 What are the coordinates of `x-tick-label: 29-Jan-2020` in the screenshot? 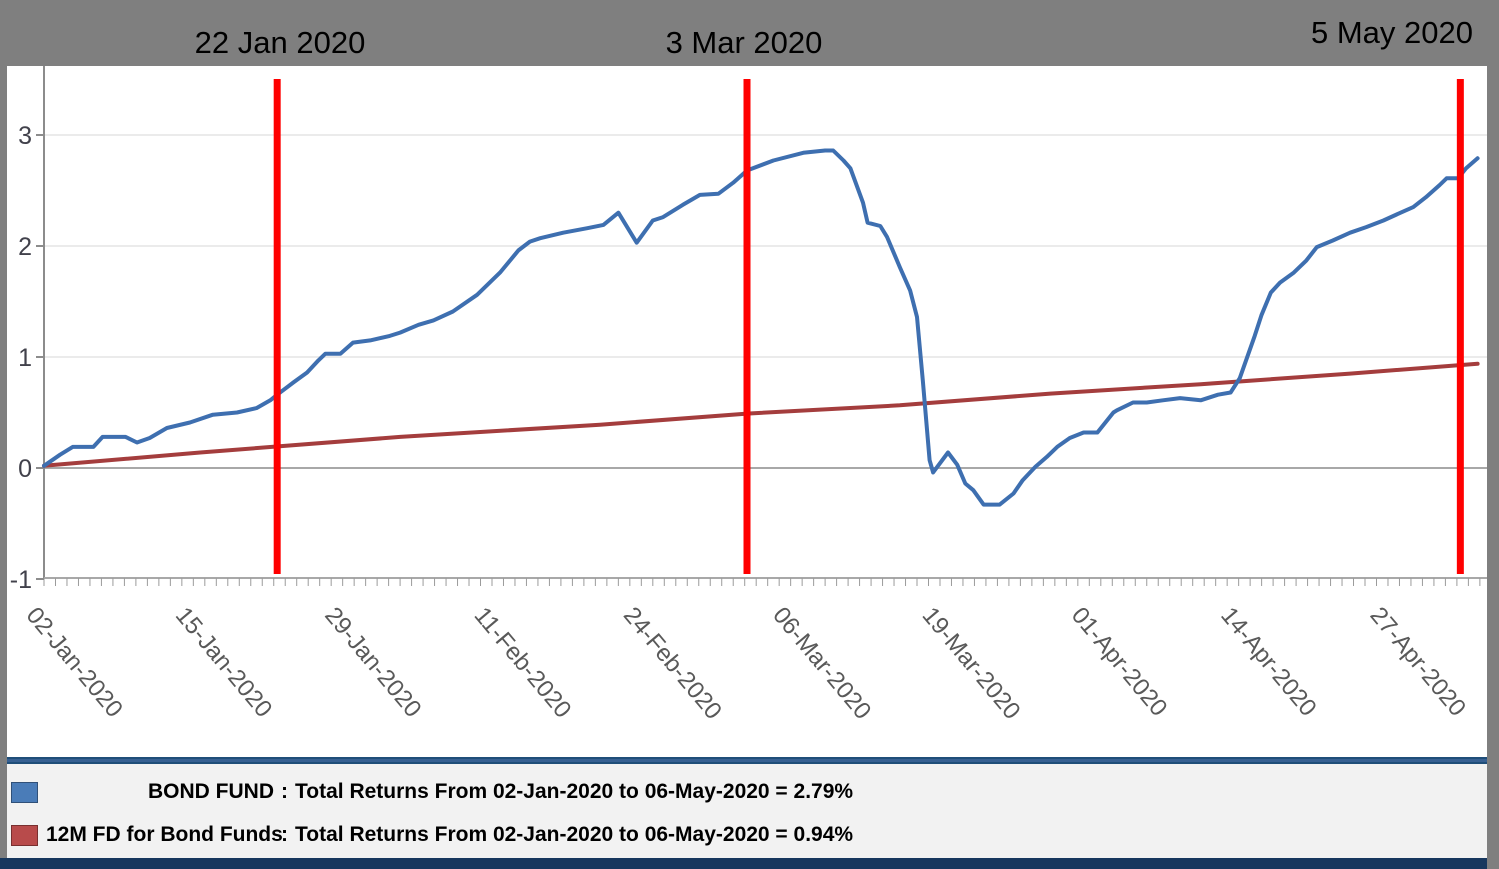 It's located at (372, 662).